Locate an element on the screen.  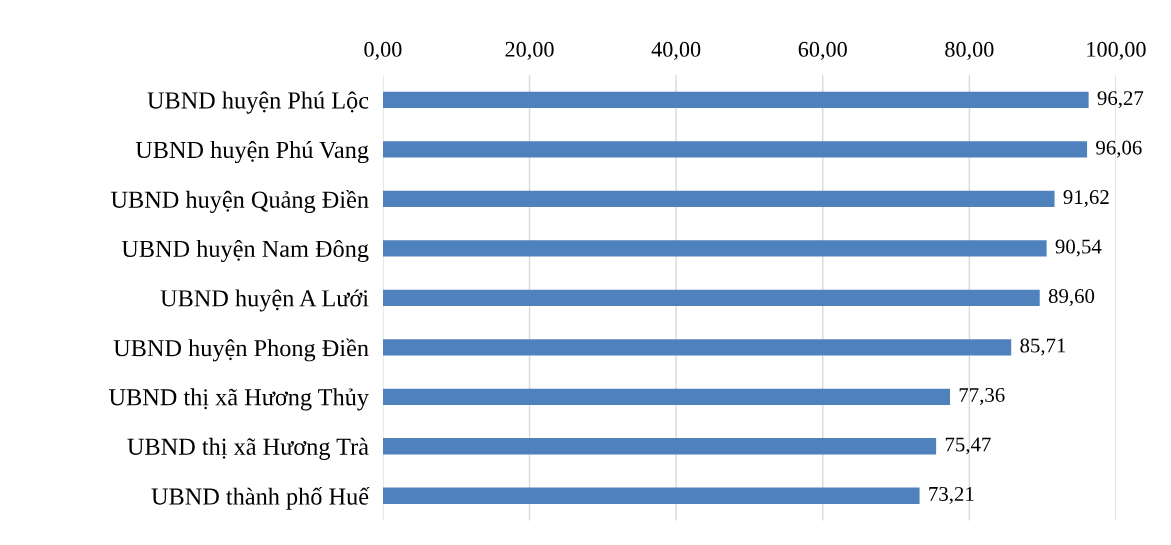
data-label: 90,54 is located at coordinates (1078, 248).